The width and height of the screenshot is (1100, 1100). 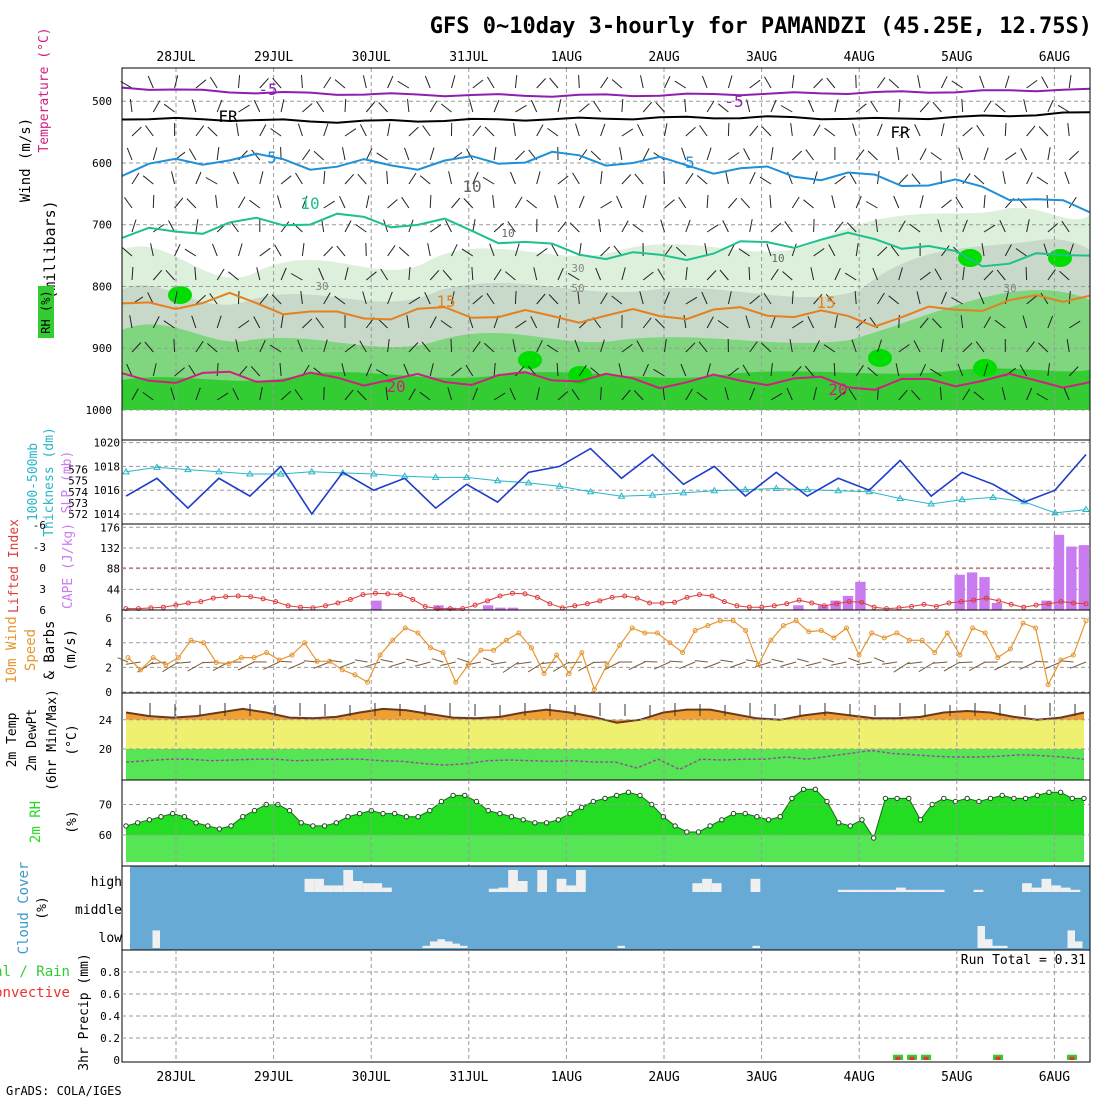 I want to click on tick-label: 24, so click(x=106, y=720).